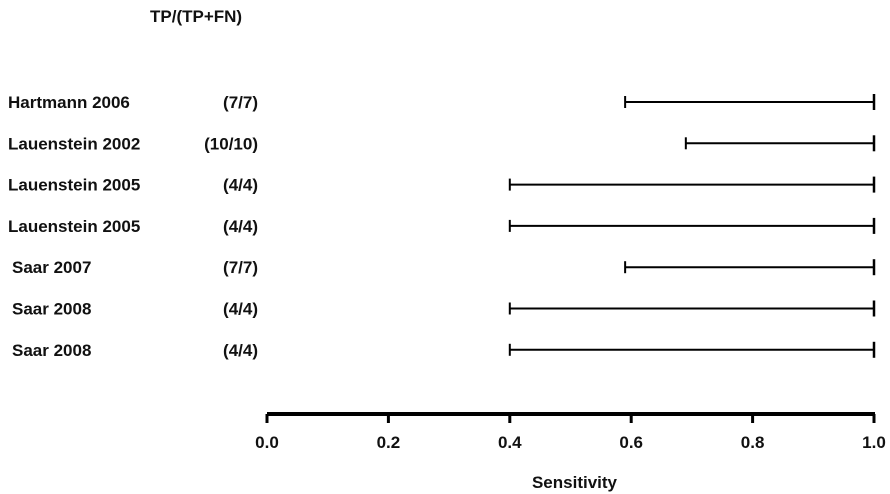 The width and height of the screenshot is (890, 494). What do you see at coordinates (74, 143) in the screenshot?
I see `study-name: Lauenstein 2002` at bounding box center [74, 143].